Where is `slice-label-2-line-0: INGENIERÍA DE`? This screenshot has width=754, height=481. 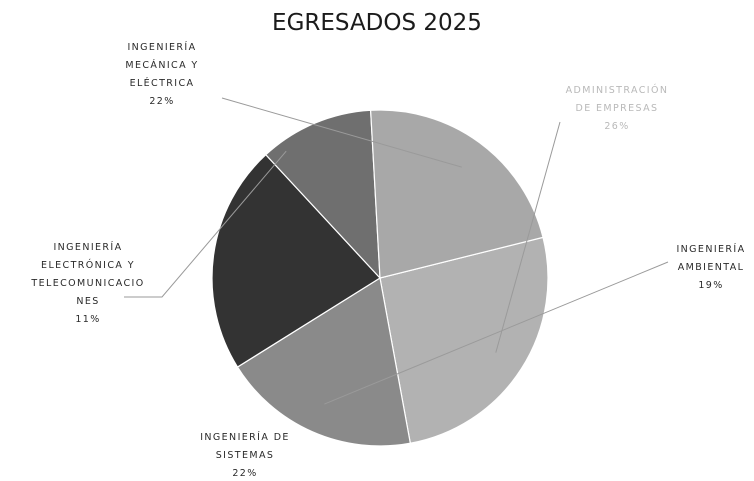
slice-label-2-line-0: INGENIERÍA DE is located at coordinates (245, 437).